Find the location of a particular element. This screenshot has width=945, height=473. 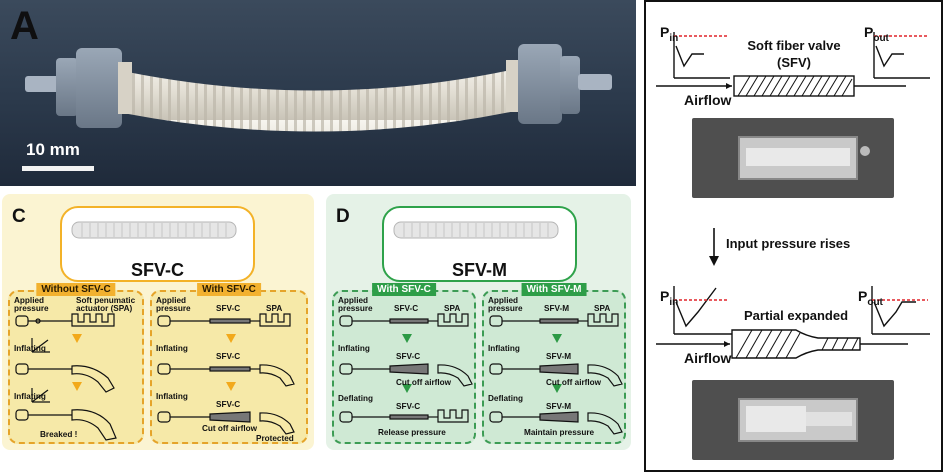

sfv-c-title: SFV-C is located at coordinates (157, 270).